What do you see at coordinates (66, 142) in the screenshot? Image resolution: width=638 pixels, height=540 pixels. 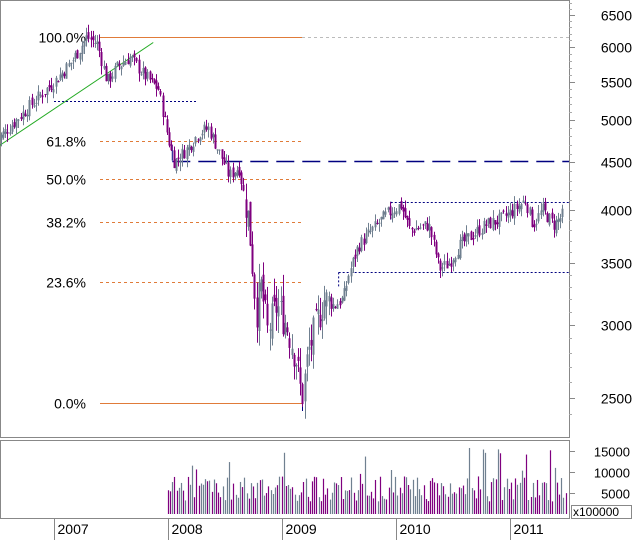 I see `fib-label: 61.8%` at bounding box center [66, 142].